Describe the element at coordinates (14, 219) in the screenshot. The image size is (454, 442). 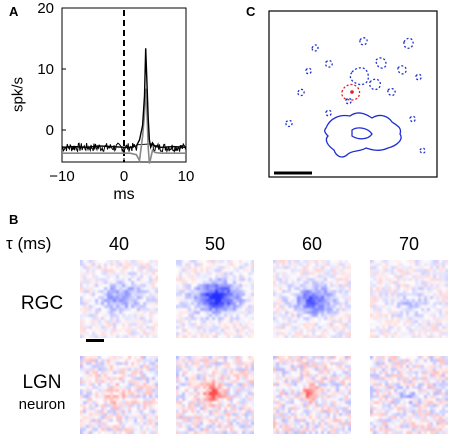
I see `panel-b-letter: B` at that location.